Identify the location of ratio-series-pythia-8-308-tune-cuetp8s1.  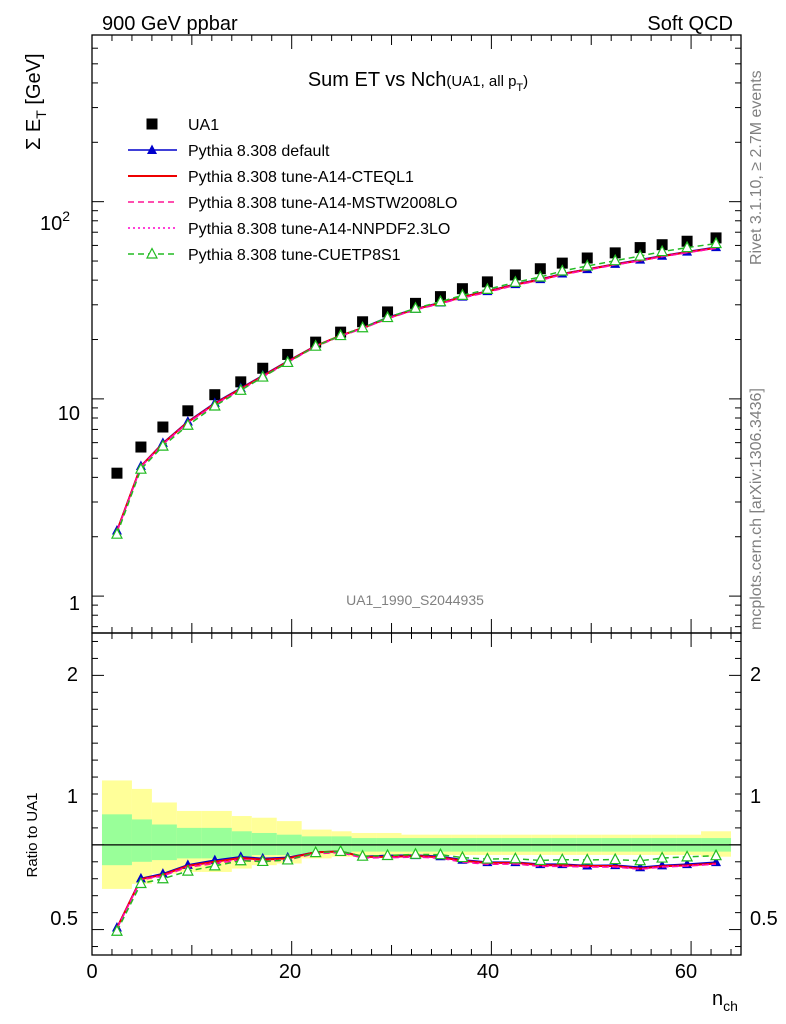
(416, 890).